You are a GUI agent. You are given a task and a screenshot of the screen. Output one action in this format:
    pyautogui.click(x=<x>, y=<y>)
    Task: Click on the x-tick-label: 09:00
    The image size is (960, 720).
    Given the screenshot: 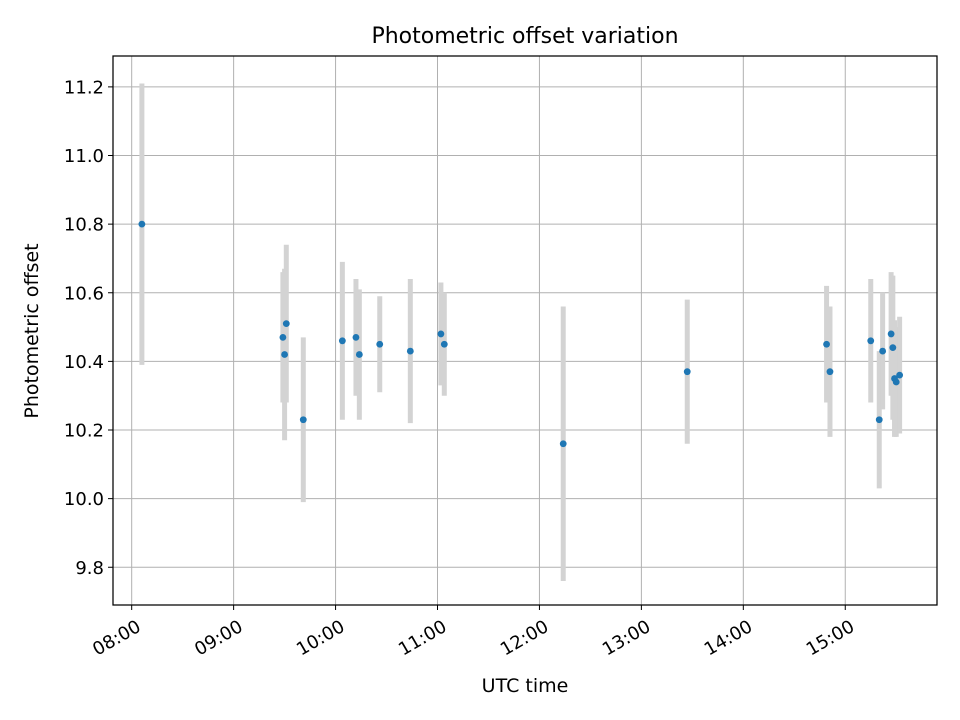 What is the action you would take?
    pyautogui.click(x=218, y=638)
    